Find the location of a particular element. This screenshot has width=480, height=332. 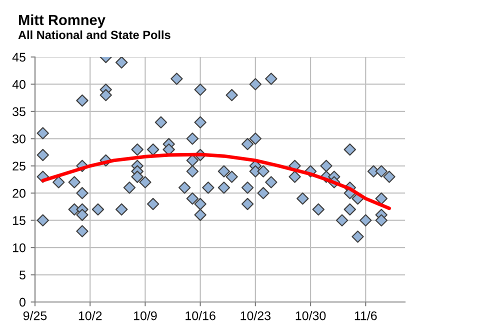

y-tick-label: 5 is located at coordinates (23, 275).